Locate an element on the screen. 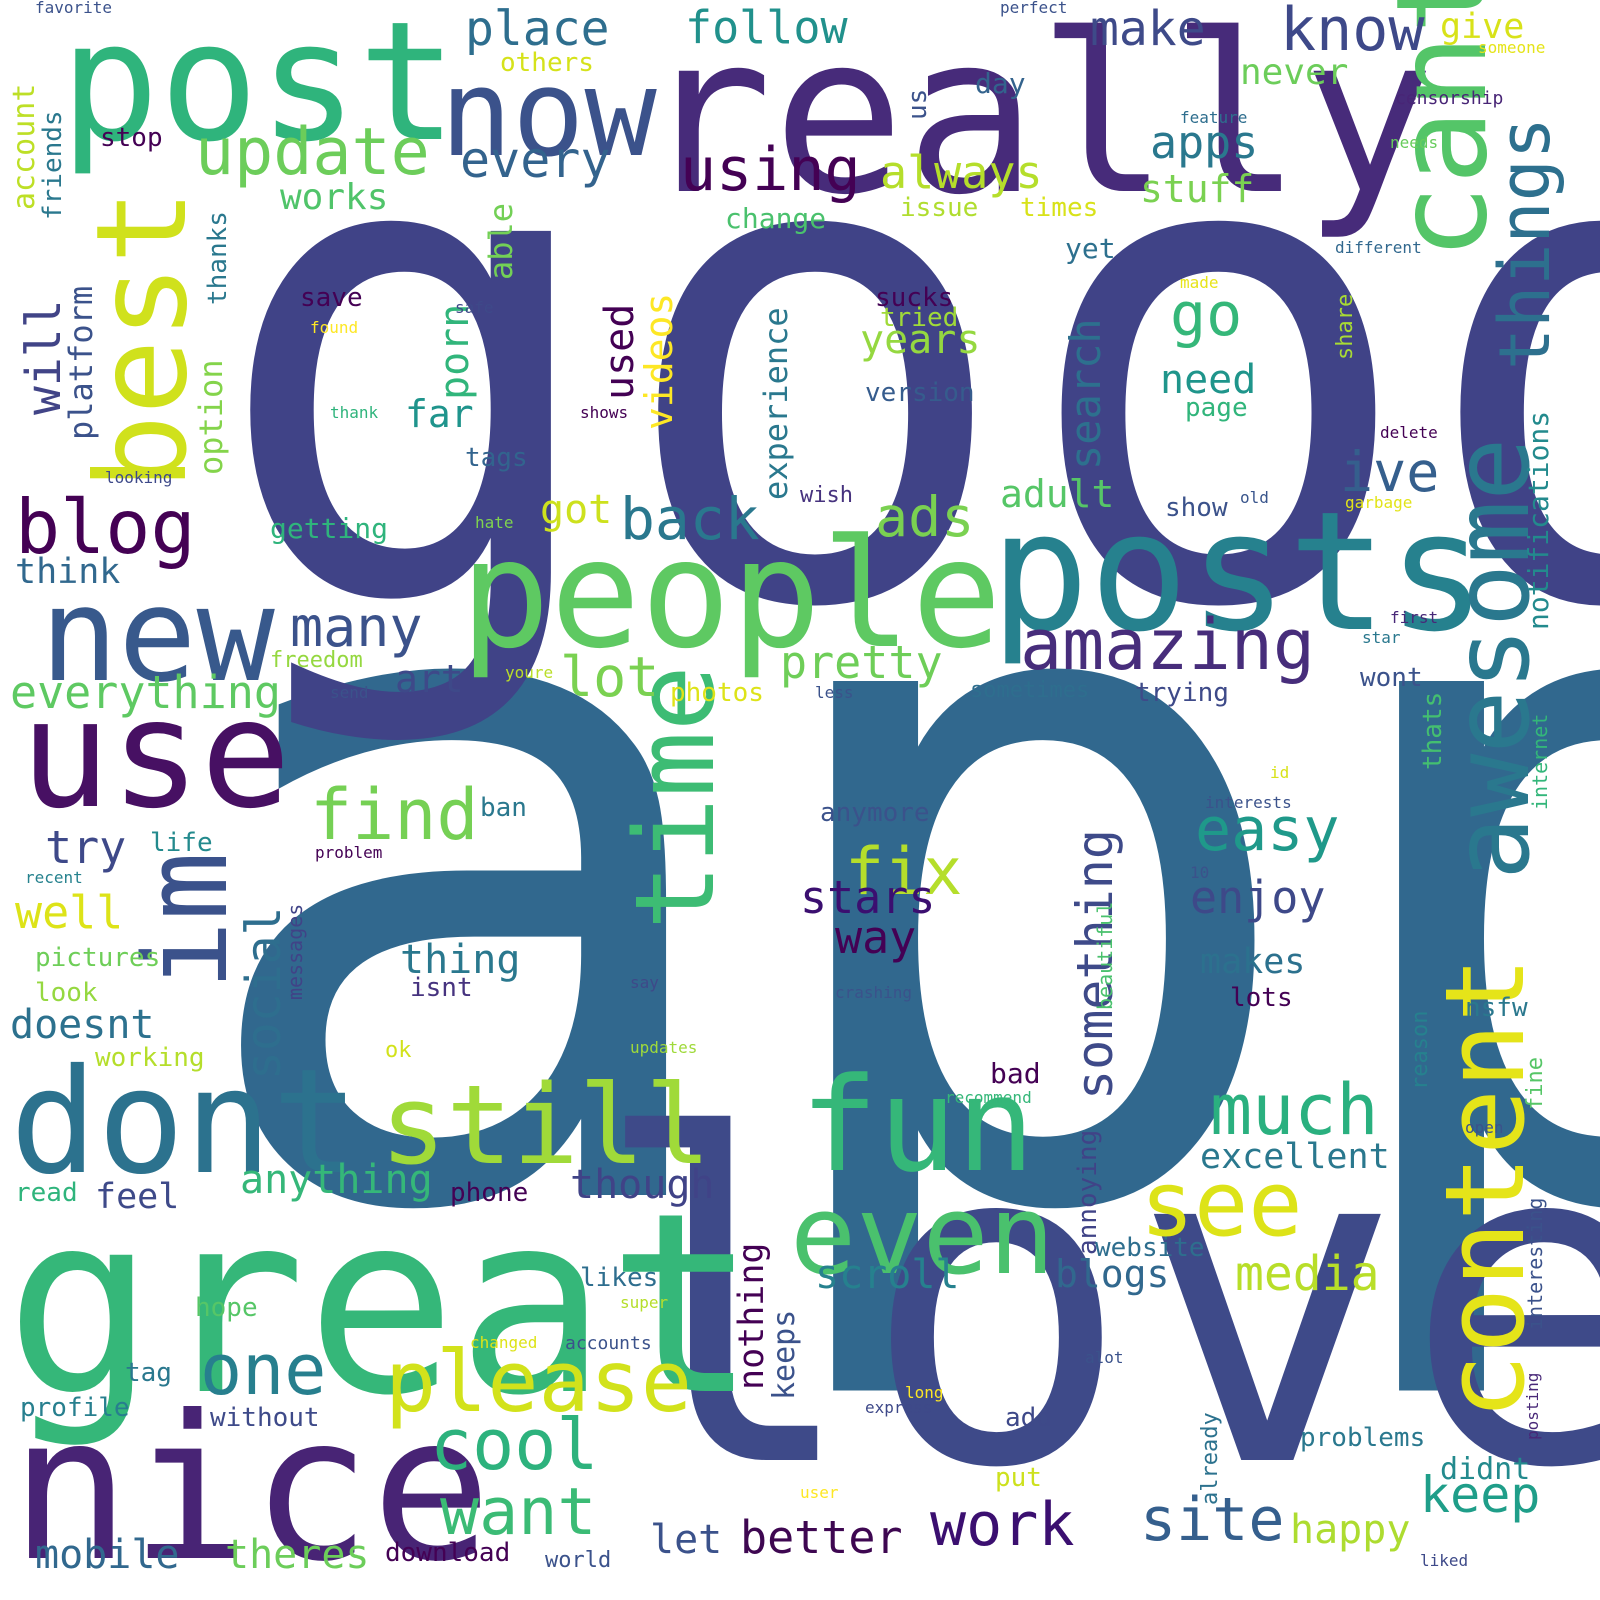  word: looking is located at coordinates (139, 477).